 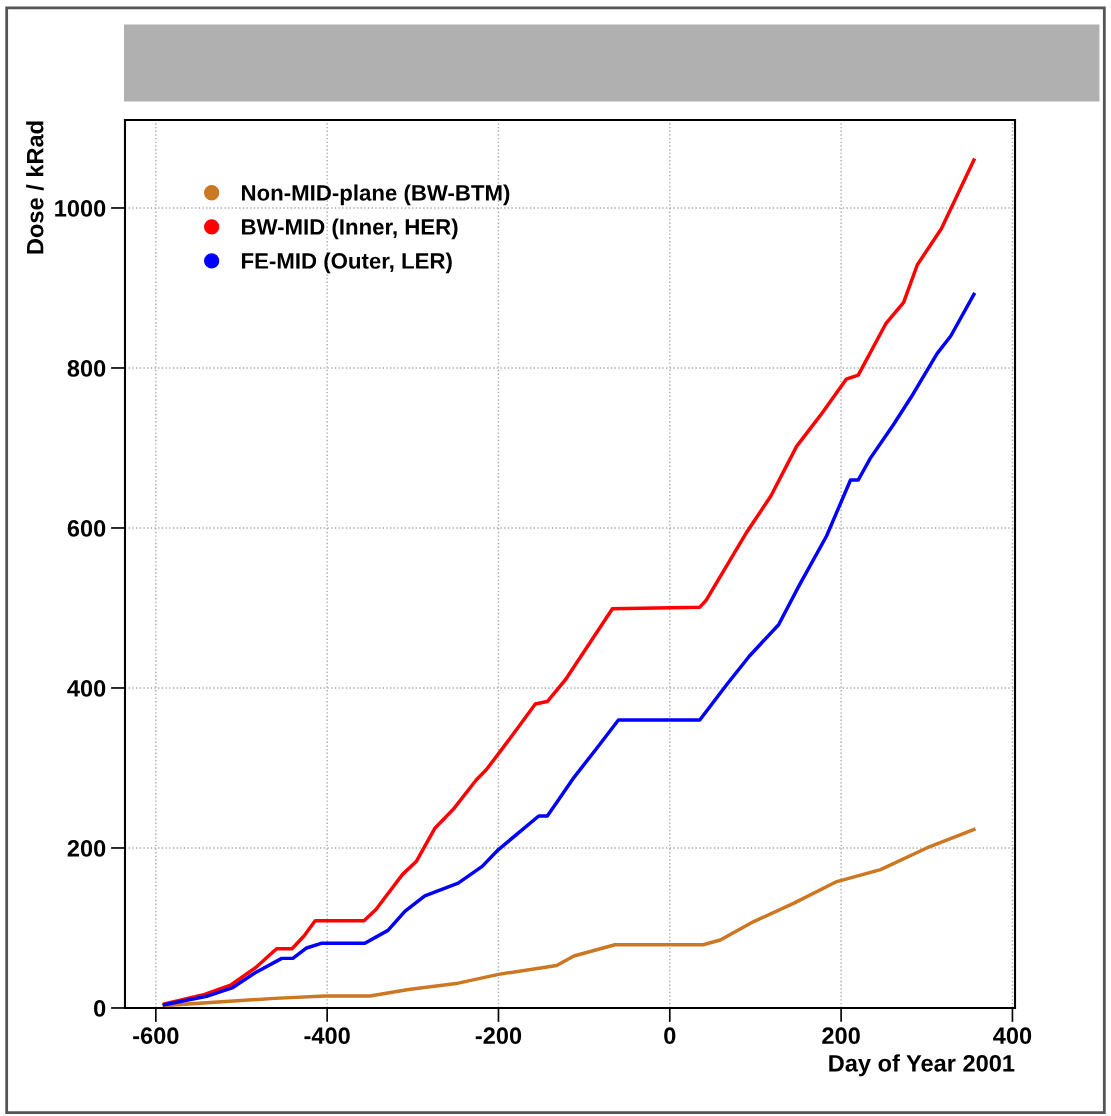 I want to click on x-tick-label: 200, so click(x=841, y=1036).